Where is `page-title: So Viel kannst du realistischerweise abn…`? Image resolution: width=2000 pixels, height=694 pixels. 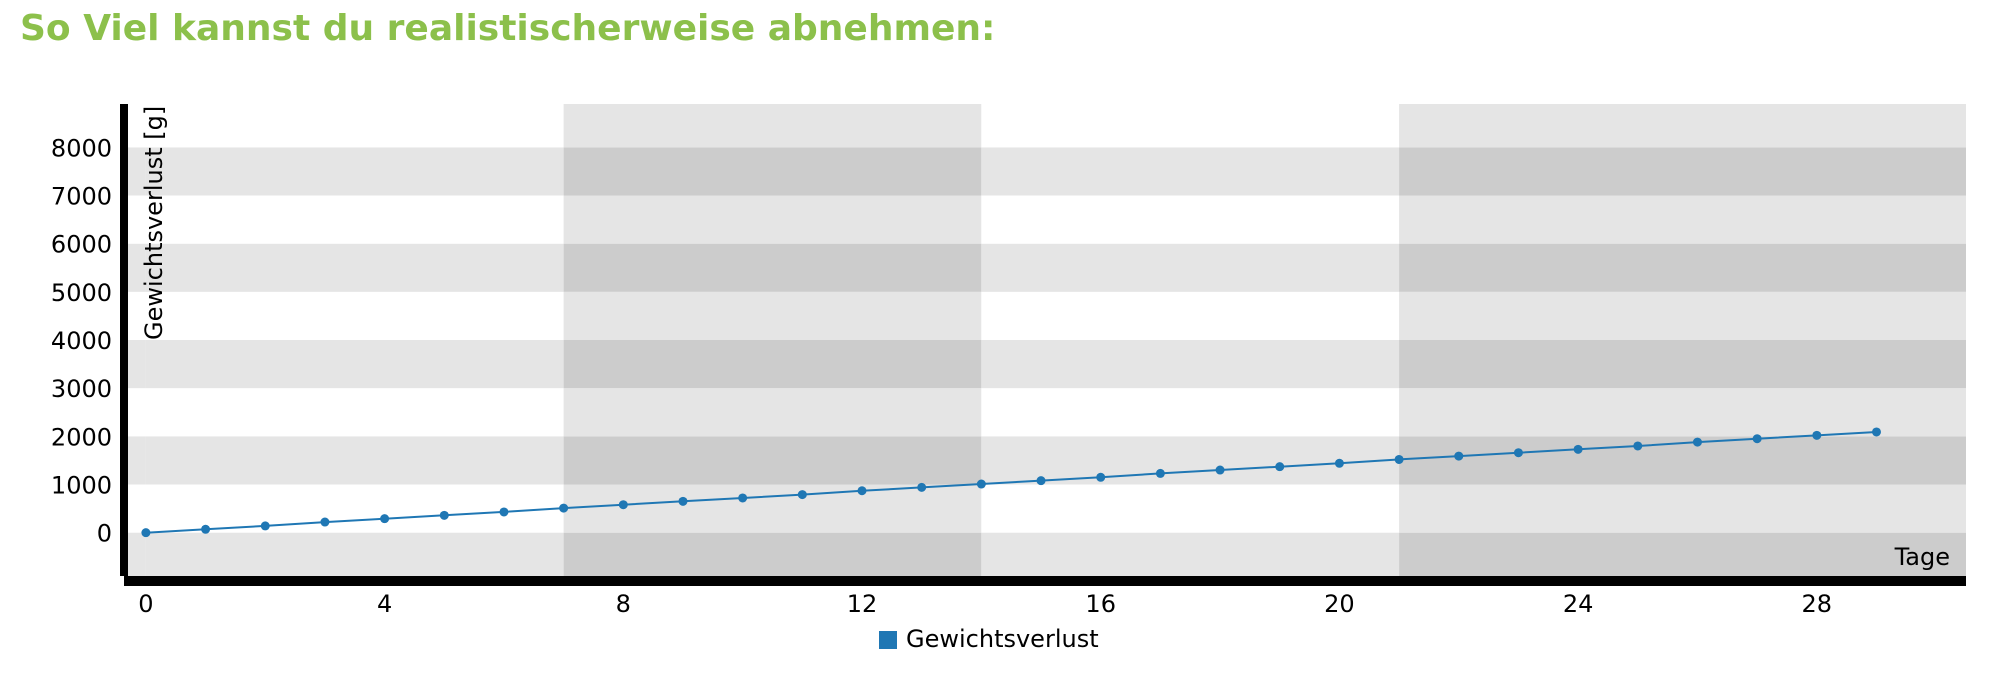 page-title: So Viel kannst du realistischerweise abn… is located at coordinates (508, 28).